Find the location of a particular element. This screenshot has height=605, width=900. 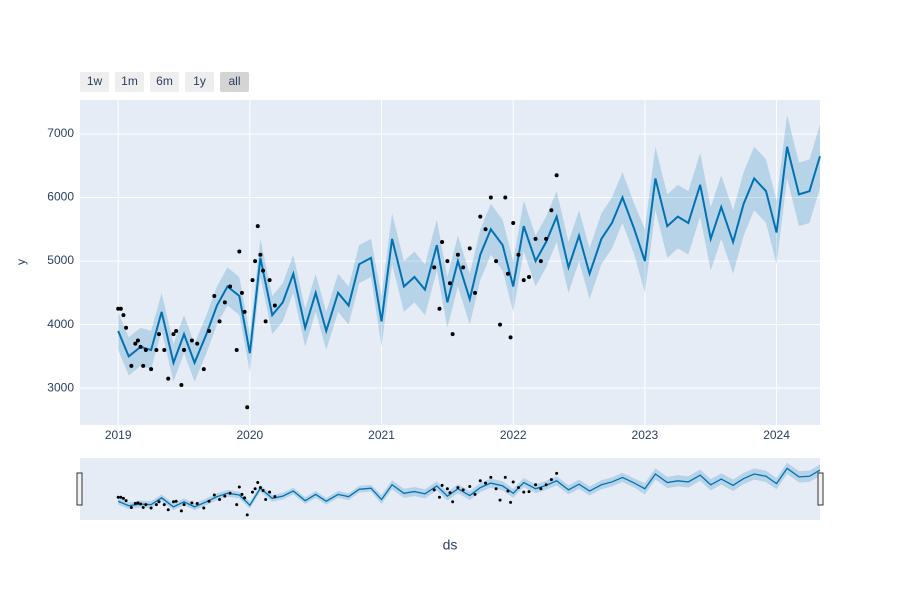

range-button-label: 6m is located at coordinates (164, 81).